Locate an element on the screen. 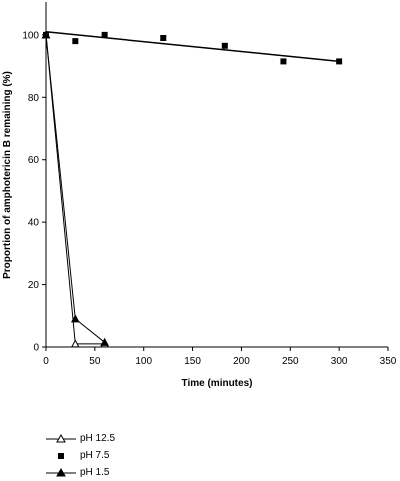 The image size is (400, 481). x-tick-label: 100 is located at coordinates (143, 361).